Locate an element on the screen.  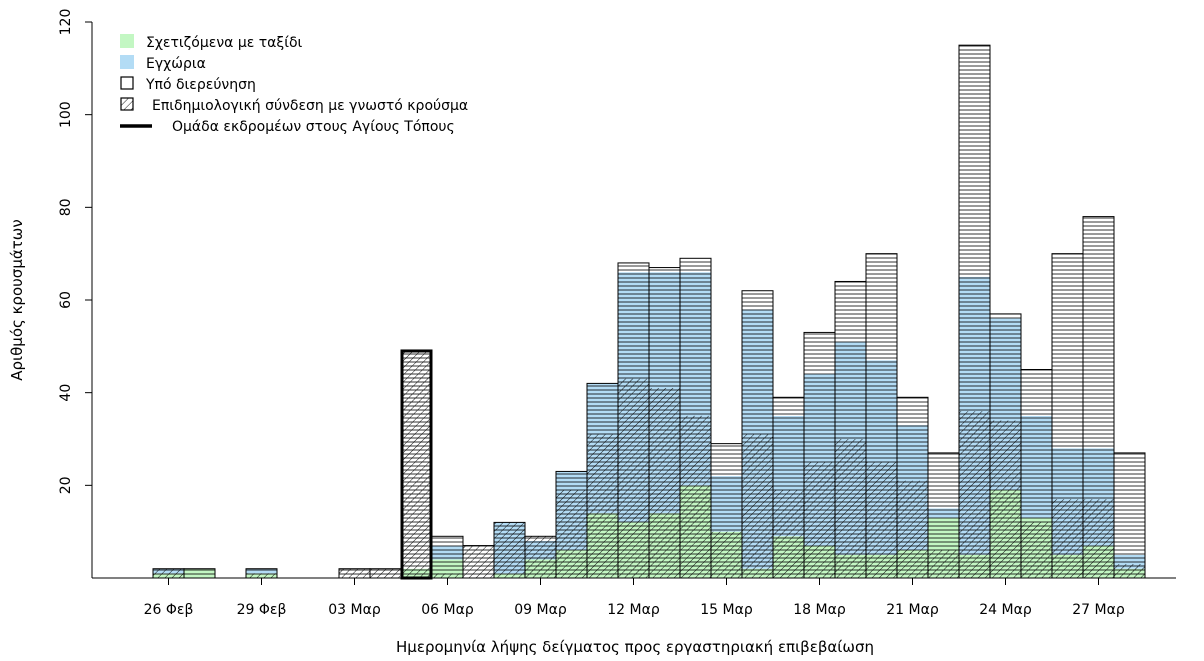
y-tick-label: 100 is located at coordinates (66, 114).